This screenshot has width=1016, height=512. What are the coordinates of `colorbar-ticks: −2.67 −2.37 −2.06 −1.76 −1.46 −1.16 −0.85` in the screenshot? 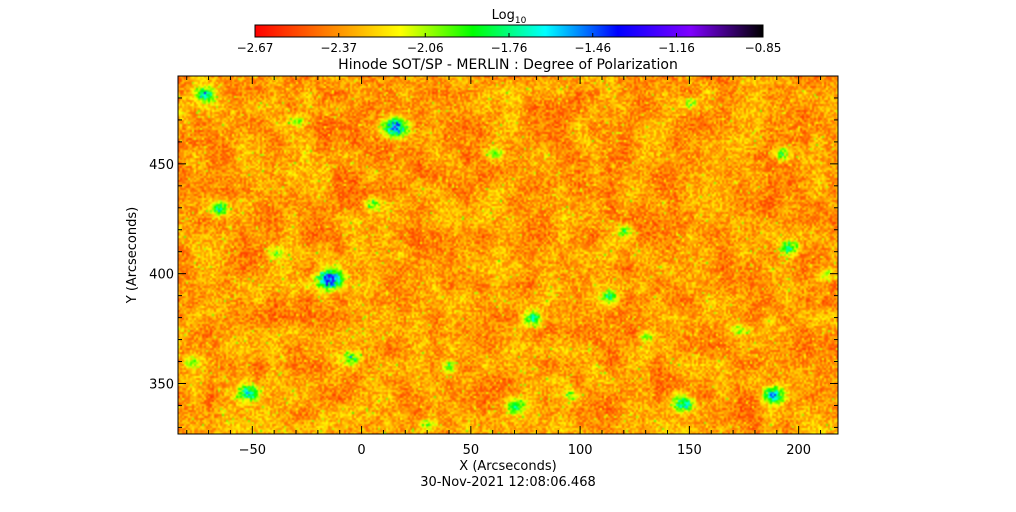 It's located at (509, 44).